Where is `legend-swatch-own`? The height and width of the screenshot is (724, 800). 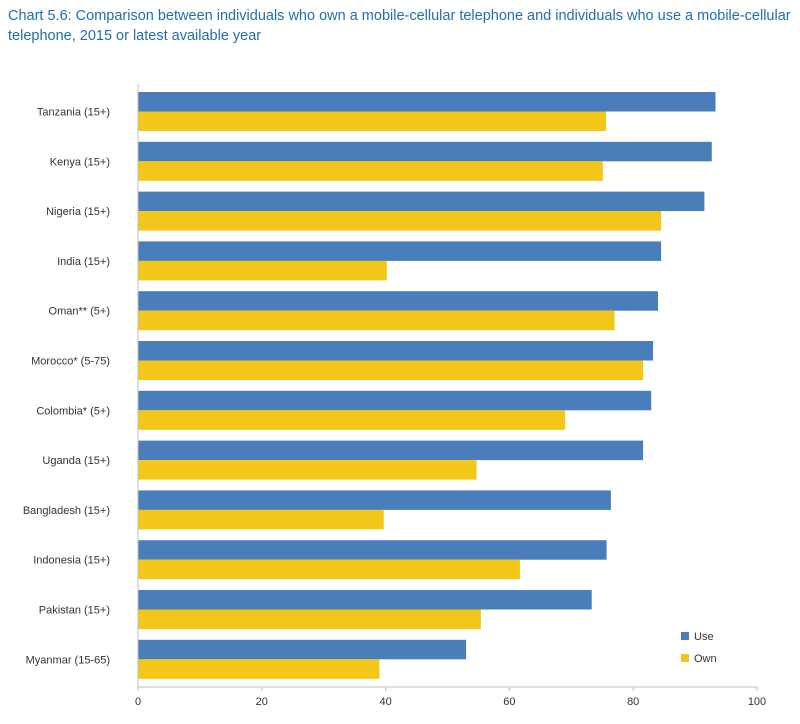
legend-swatch-own is located at coordinates (685, 658).